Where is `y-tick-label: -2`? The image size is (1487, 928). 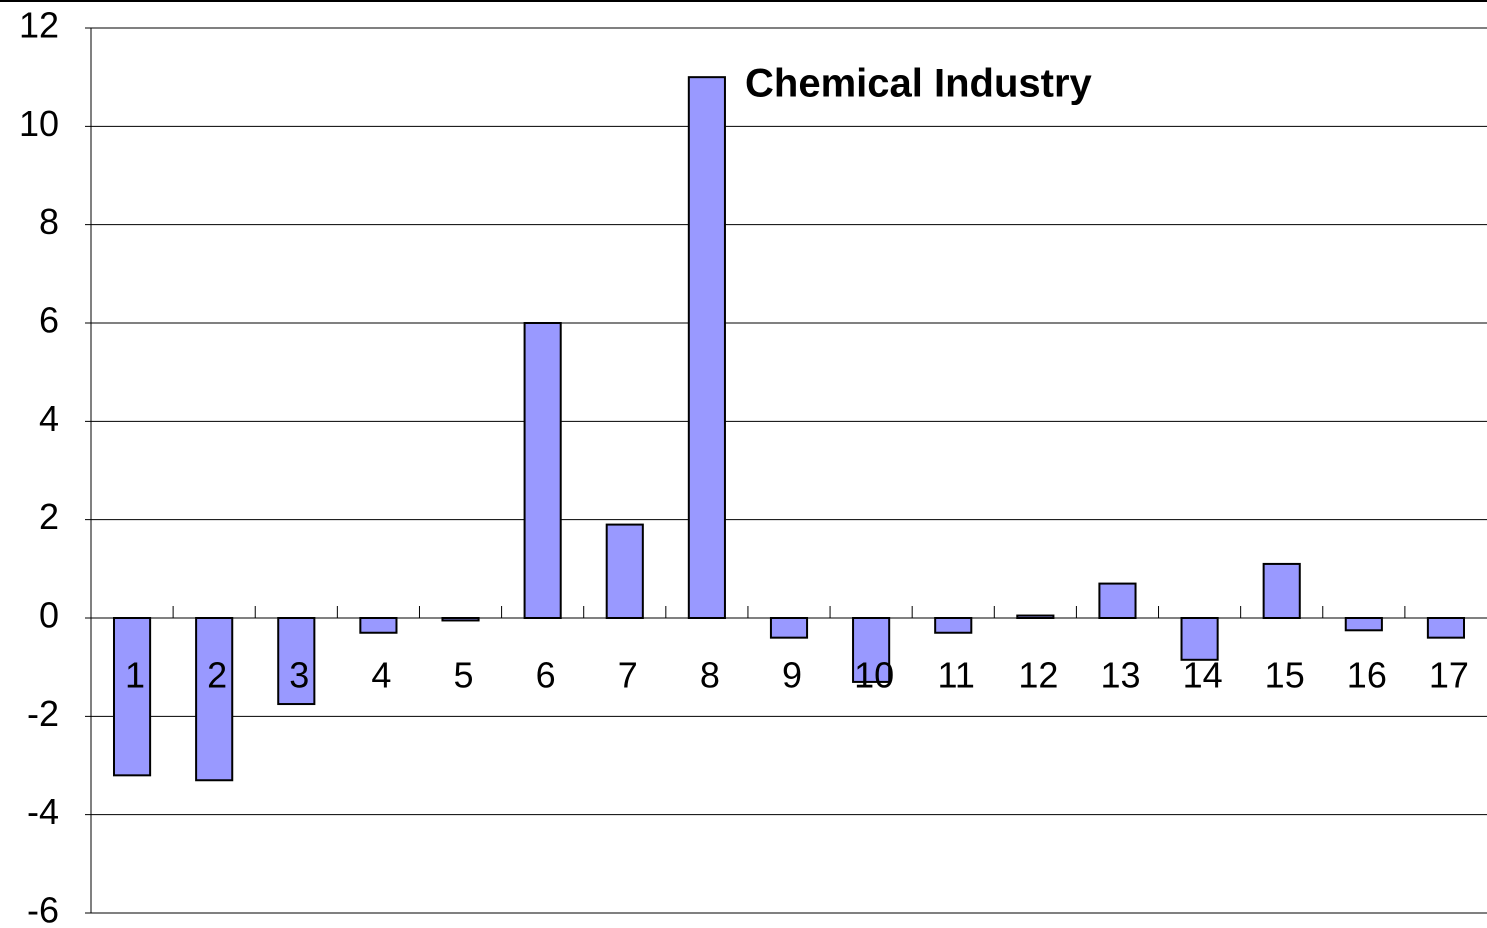
y-tick-label: -2 is located at coordinates (43, 713).